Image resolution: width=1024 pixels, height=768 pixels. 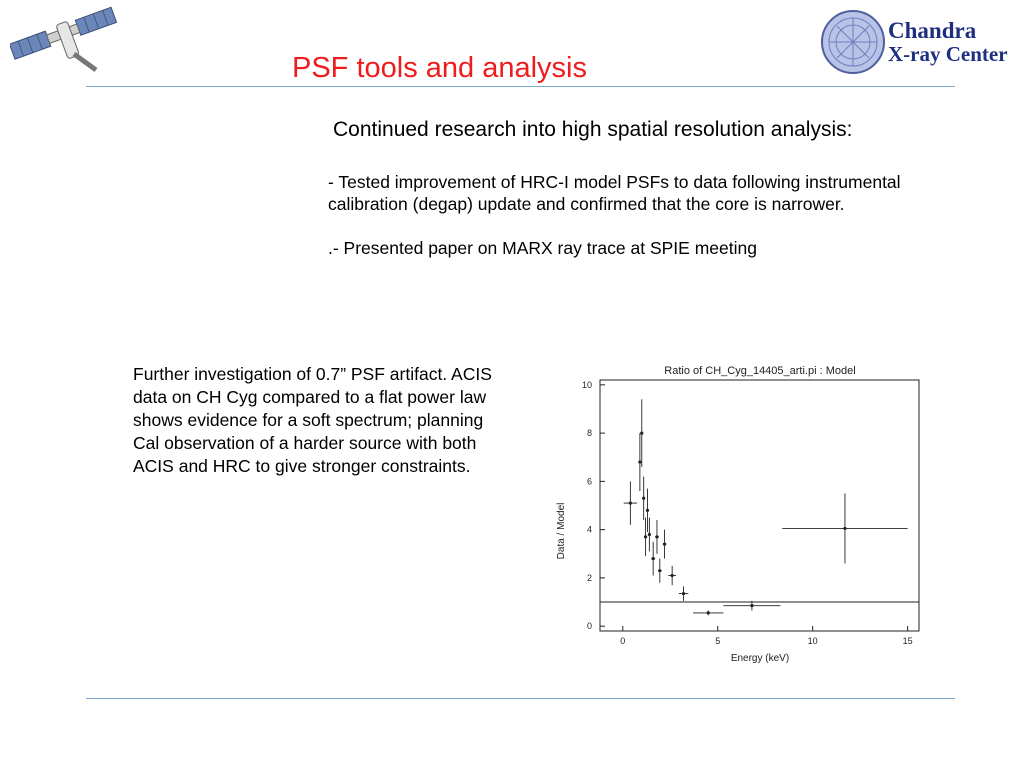 I want to click on logo-line-2: X-ray Center, so click(x=948, y=54).